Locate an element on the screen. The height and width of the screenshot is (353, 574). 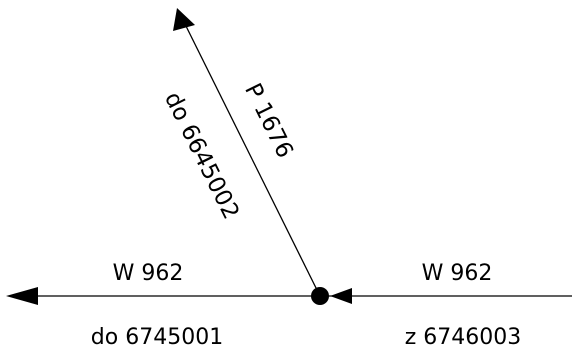
top-arrowhead is located at coordinates (184, 19).